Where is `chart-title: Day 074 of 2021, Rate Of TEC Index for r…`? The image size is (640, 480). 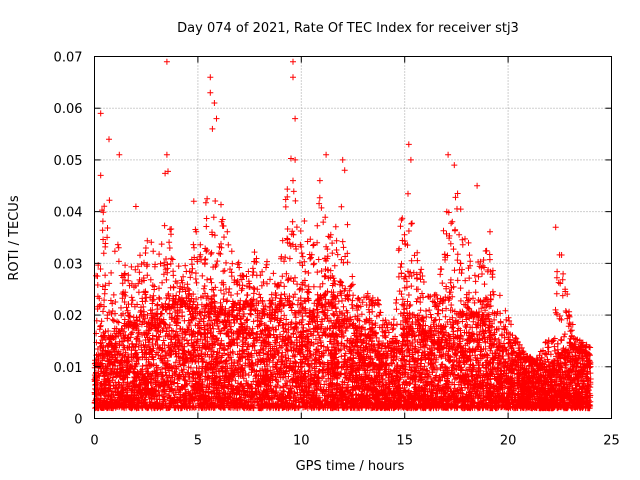
chart-title: Day 074 of 2021, Rate Of TEC Index for r… is located at coordinates (348, 28).